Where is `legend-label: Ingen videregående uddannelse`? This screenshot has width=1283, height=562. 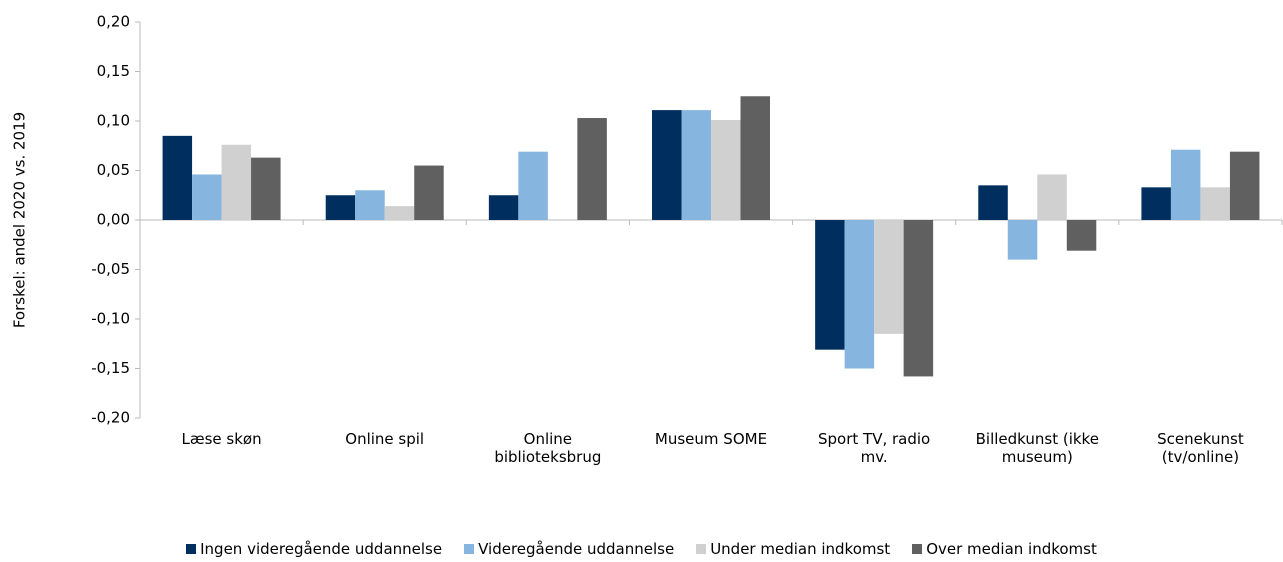 legend-label: Ingen videregående uddannelse is located at coordinates (321, 549).